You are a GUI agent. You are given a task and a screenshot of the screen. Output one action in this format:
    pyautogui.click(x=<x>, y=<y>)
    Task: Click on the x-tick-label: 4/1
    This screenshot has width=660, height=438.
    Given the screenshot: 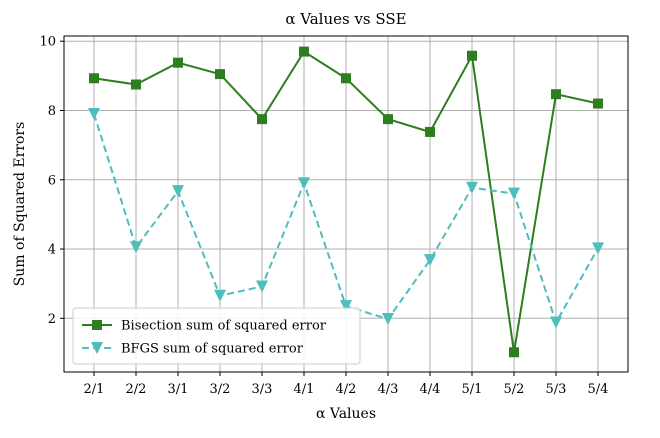 What is the action you would take?
    pyautogui.click(x=304, y=389)
    